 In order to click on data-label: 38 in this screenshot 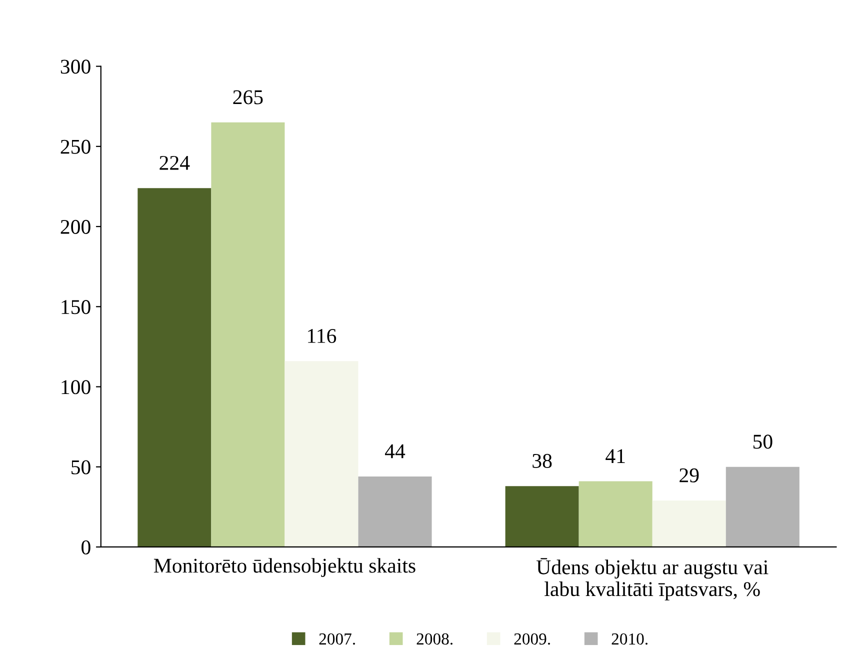, I will do `click(542, 461)`.